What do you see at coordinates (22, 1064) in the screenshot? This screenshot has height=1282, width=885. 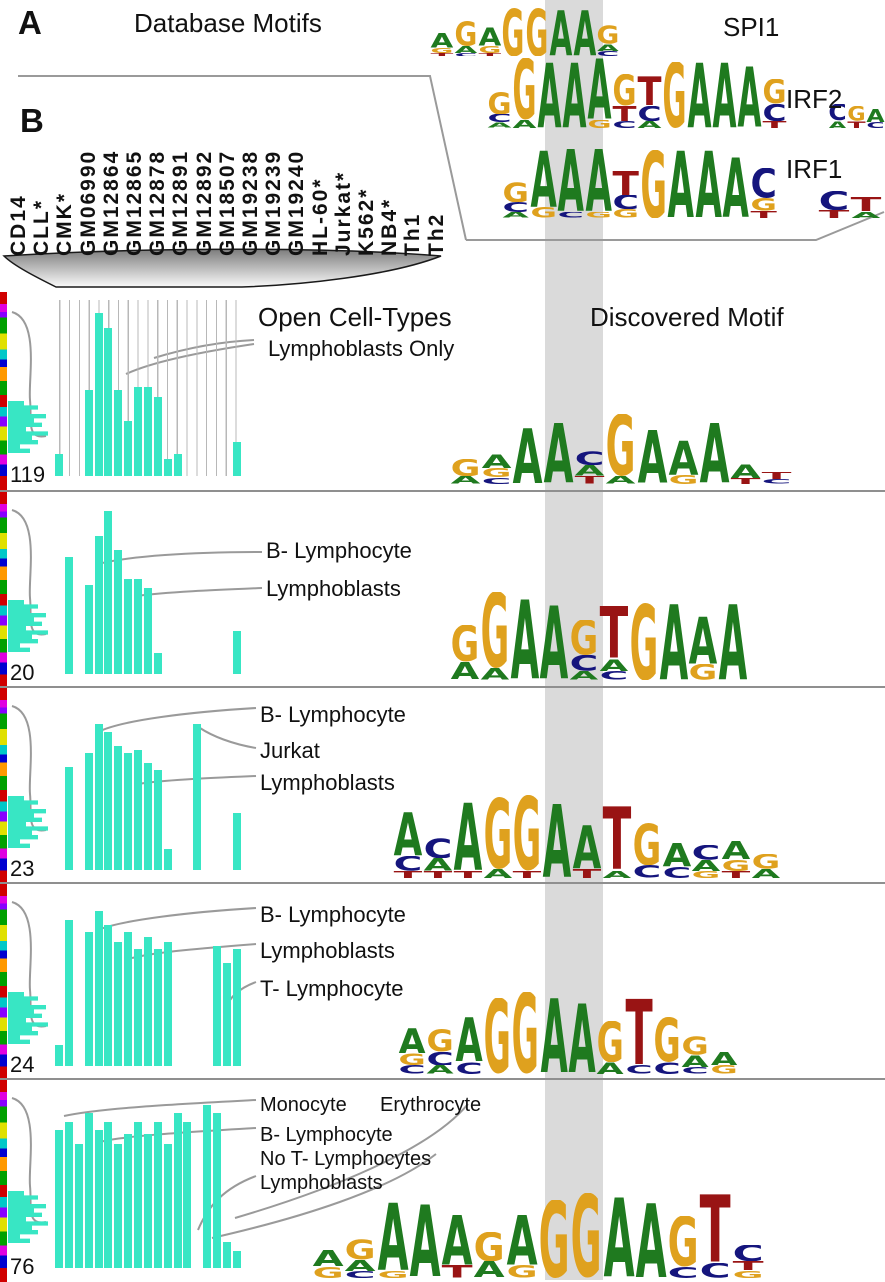 I see `site-count: 24` at bounding box center [22, 1064].